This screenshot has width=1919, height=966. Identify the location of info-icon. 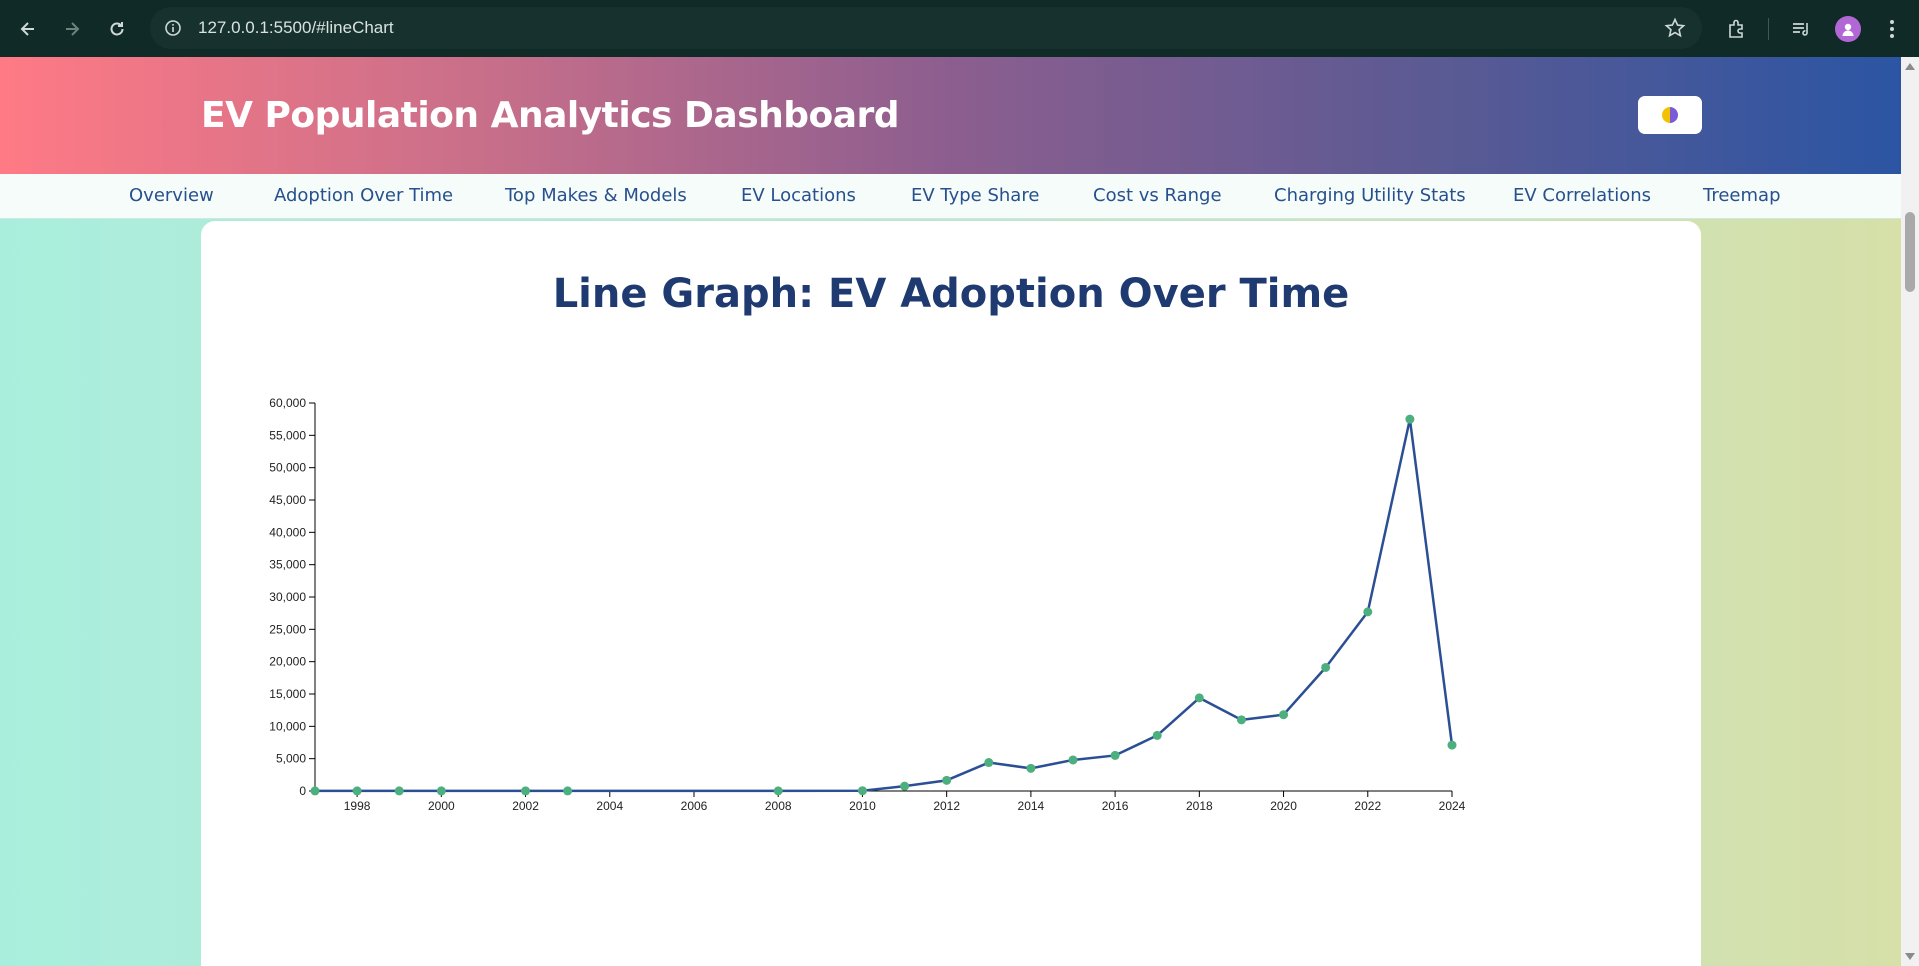
(173, 28).